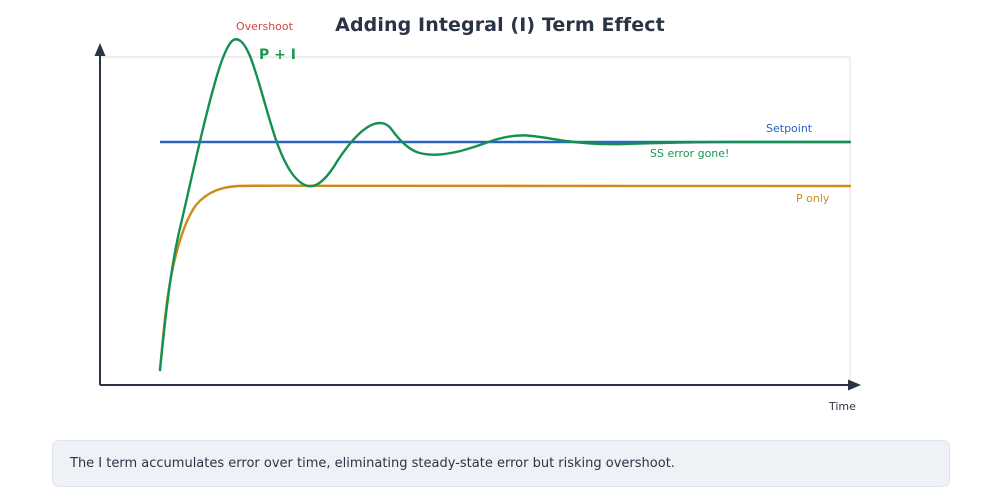 This screenshot has width=1000, height=500. Describe the element at coordinates (854, 385) in the screenshot. I see `x-axis-arrowhead` at that location.